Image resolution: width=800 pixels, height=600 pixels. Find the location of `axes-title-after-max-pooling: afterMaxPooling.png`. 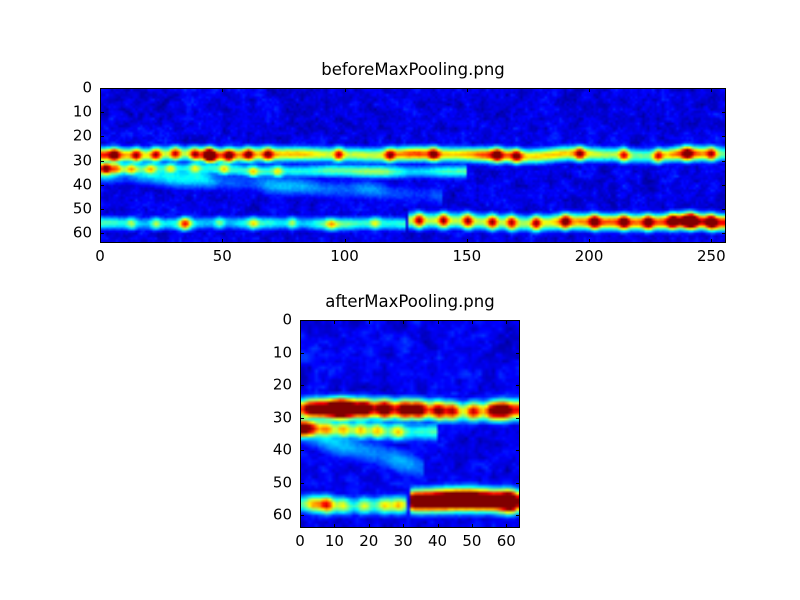

axes-title-after-max-pooling: afterMaxPooling.png is located at coordinates (410, 301).